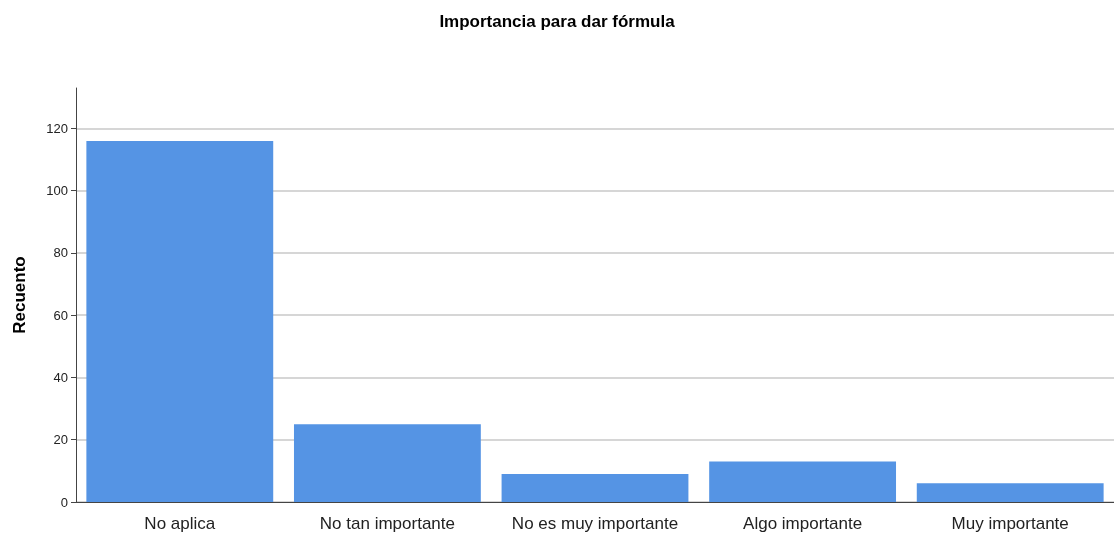  I want to click on y-tick-label: 0, so click(64, 502).